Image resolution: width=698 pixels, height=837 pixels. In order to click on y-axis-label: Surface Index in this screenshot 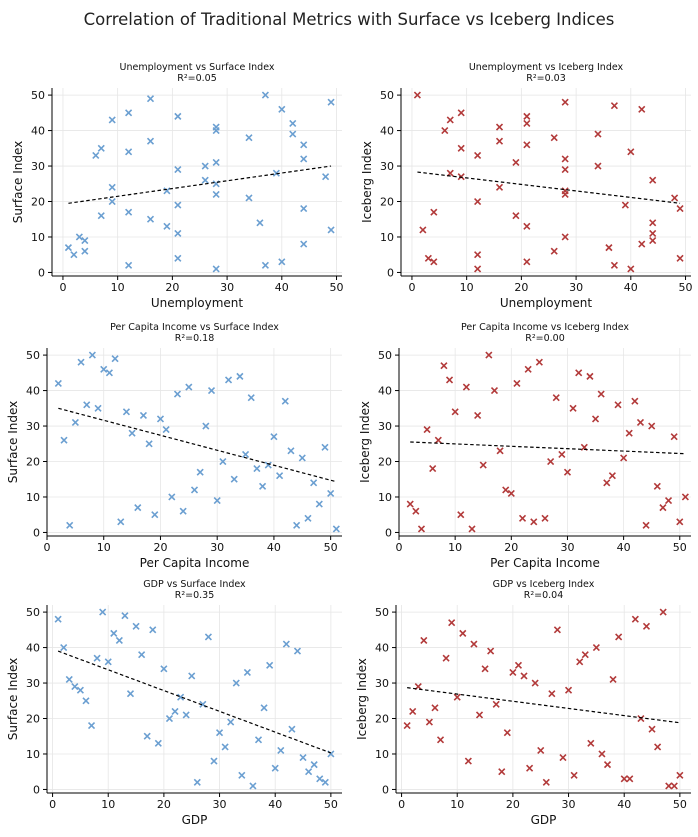, I will do `click(18, 182)`.